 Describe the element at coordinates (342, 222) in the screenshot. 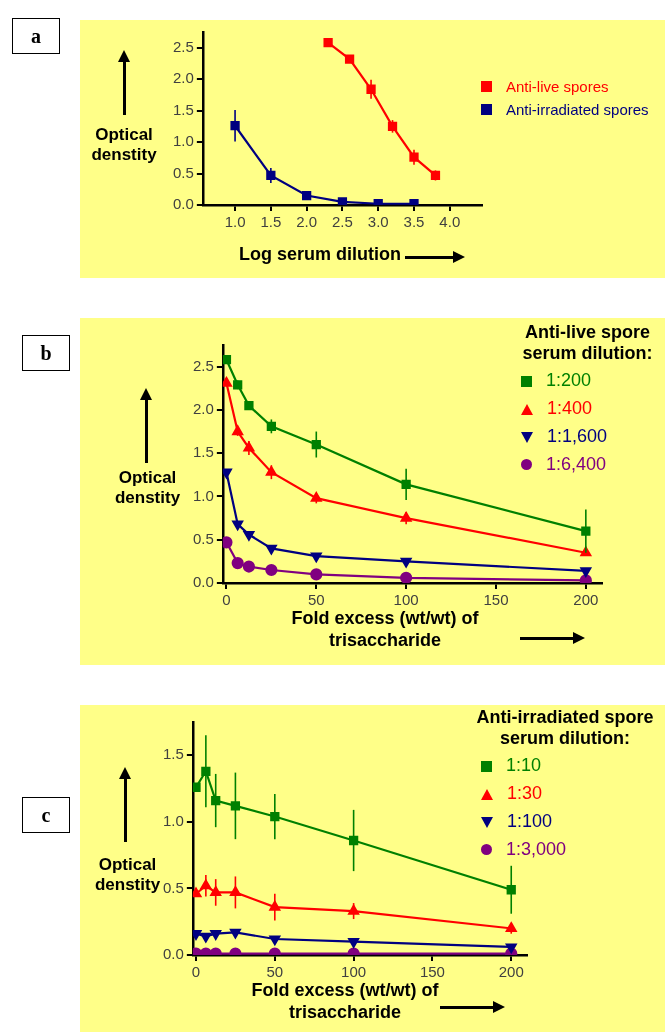

I see `x-tick-label: 2.5` at that location.